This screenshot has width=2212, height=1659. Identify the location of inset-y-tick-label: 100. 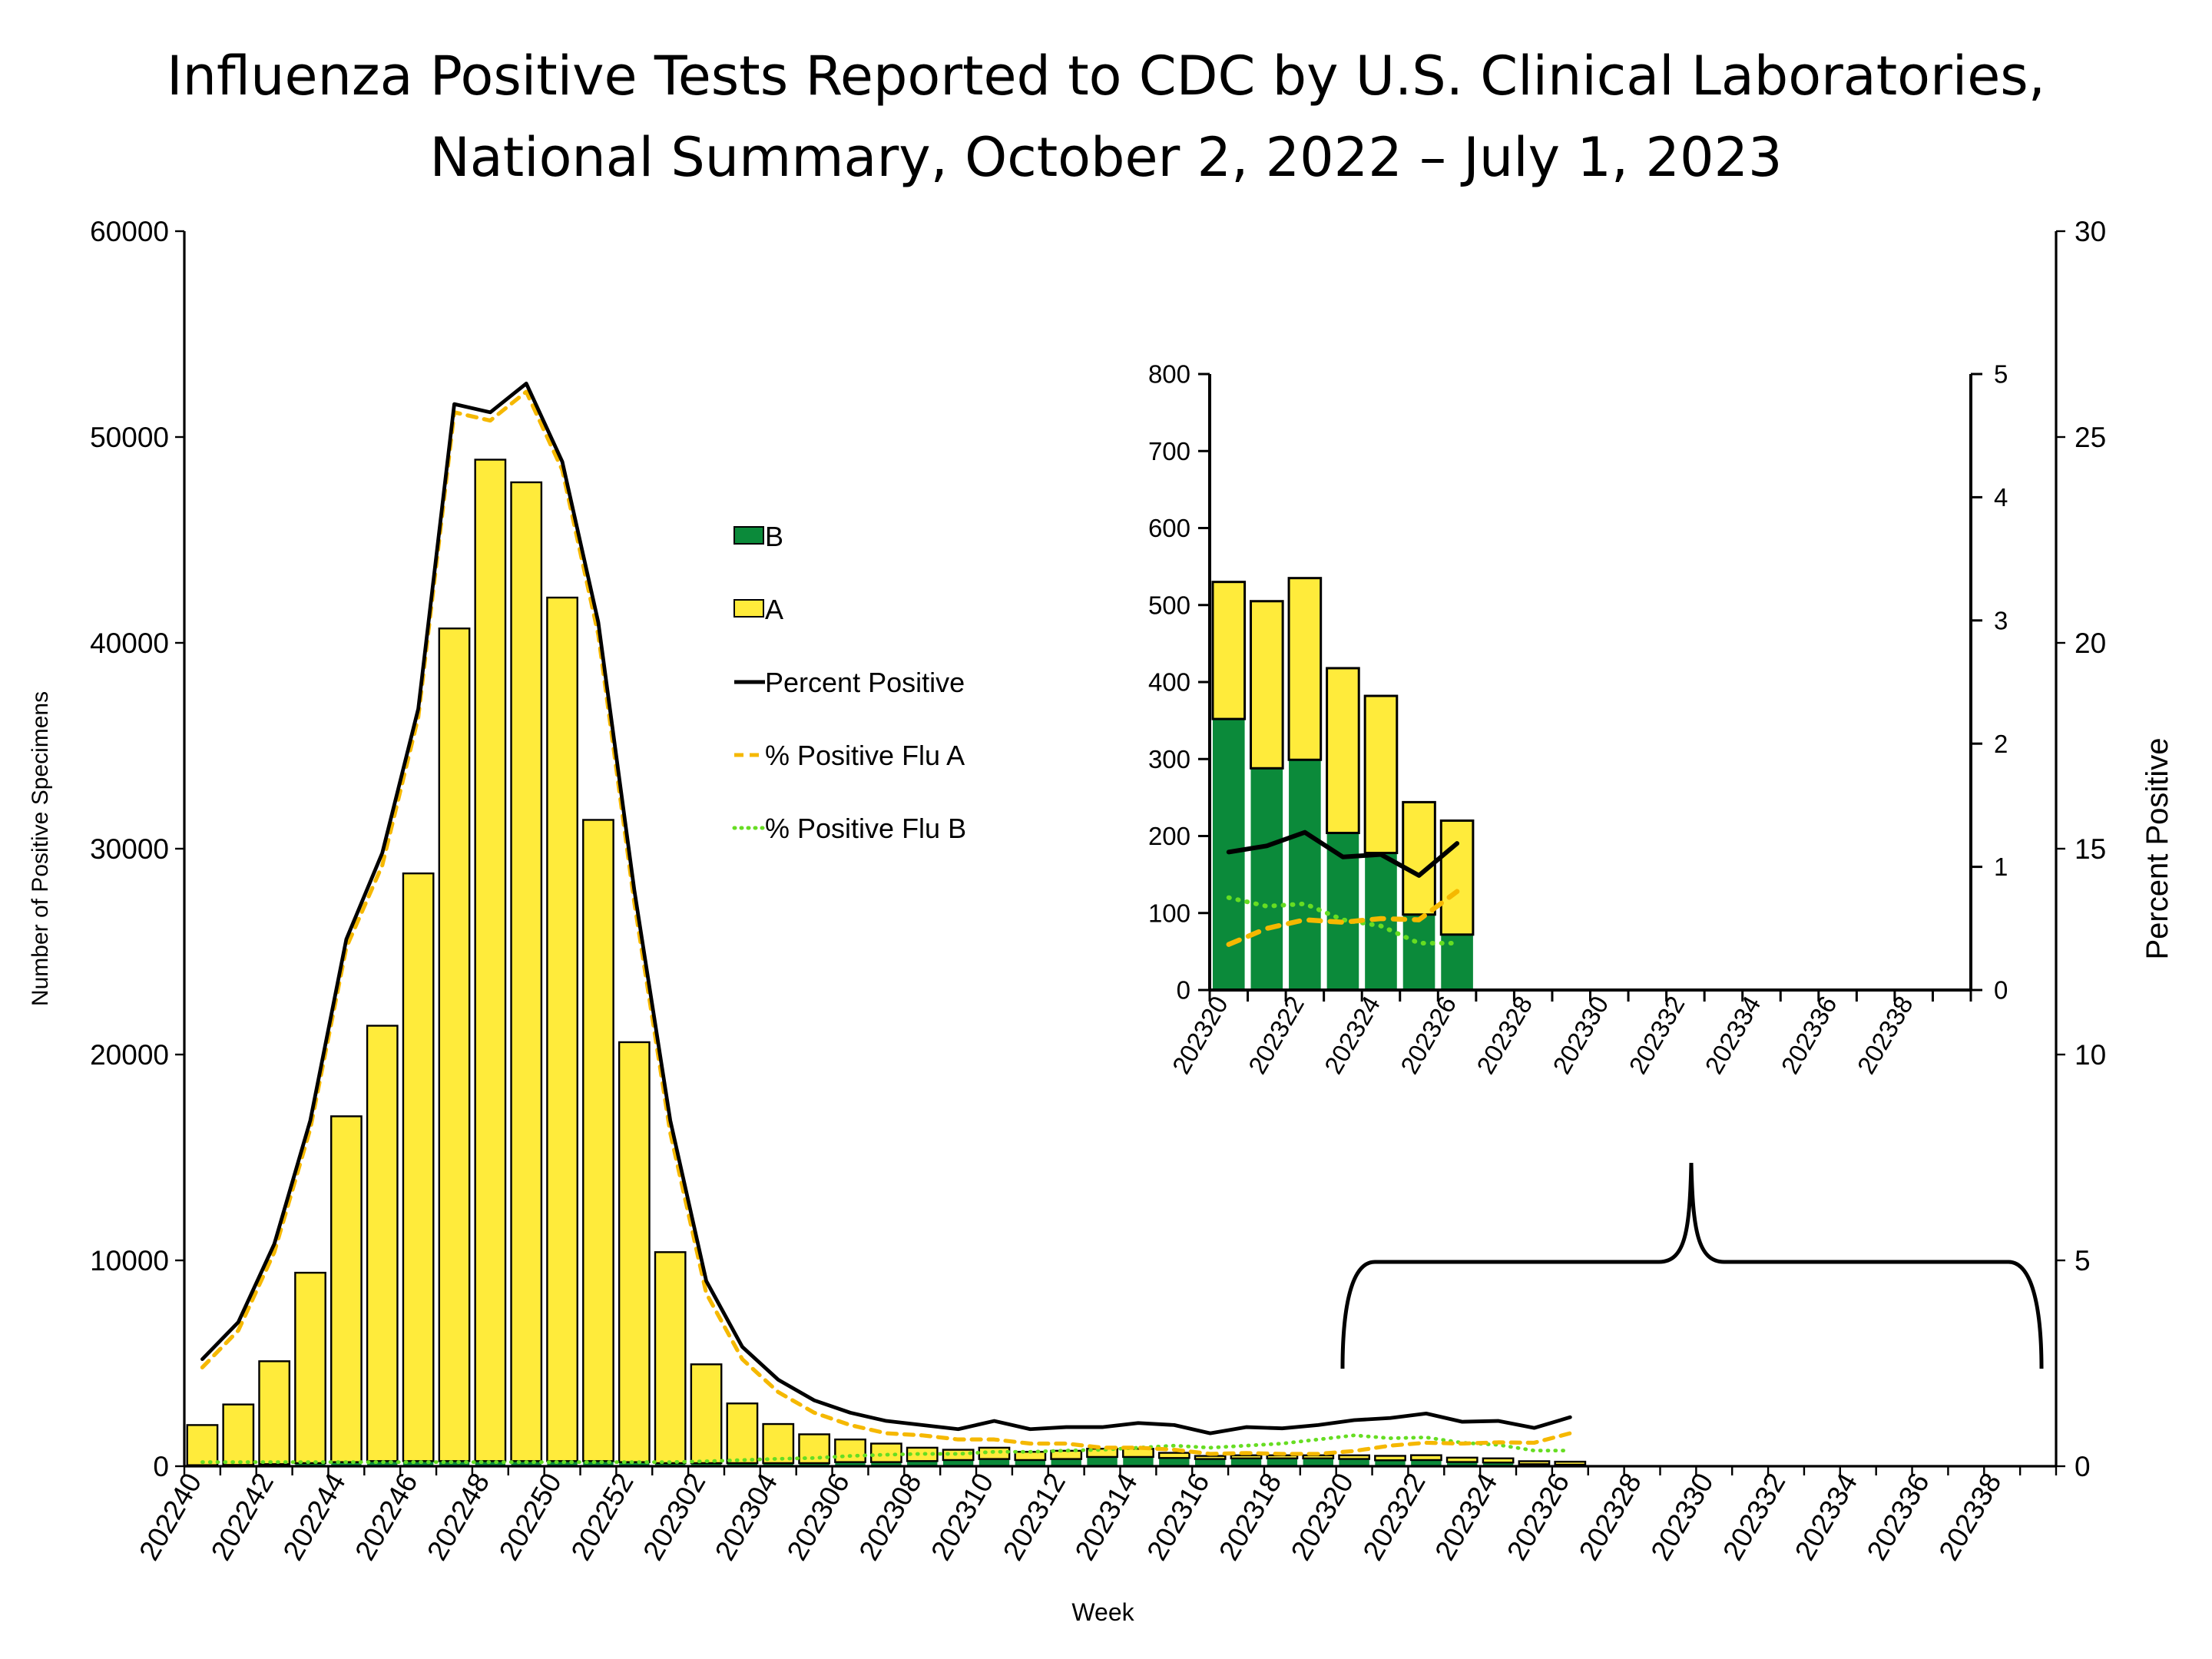
(1169, 913).